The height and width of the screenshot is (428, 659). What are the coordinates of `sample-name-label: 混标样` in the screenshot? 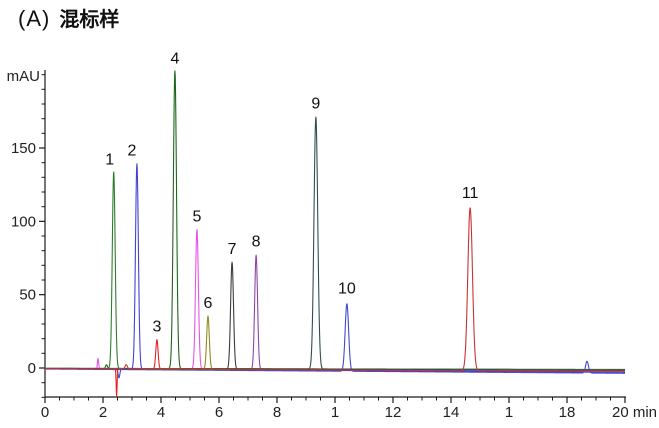 It's located at (89, 20).